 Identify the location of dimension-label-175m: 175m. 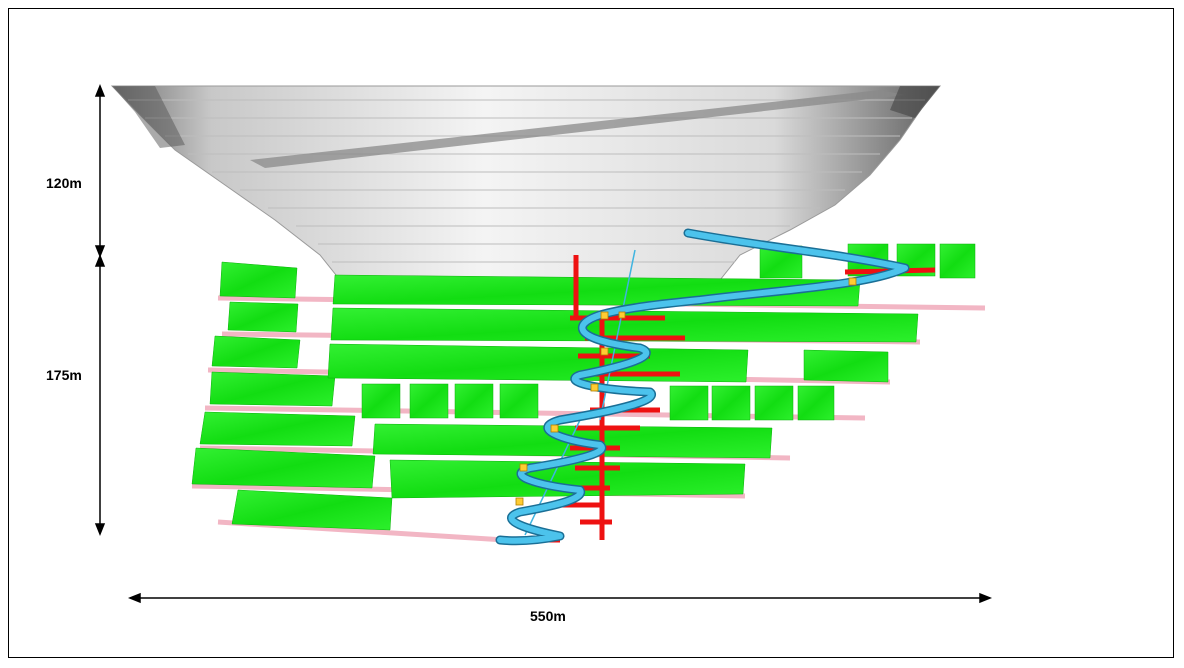
(64, 375).